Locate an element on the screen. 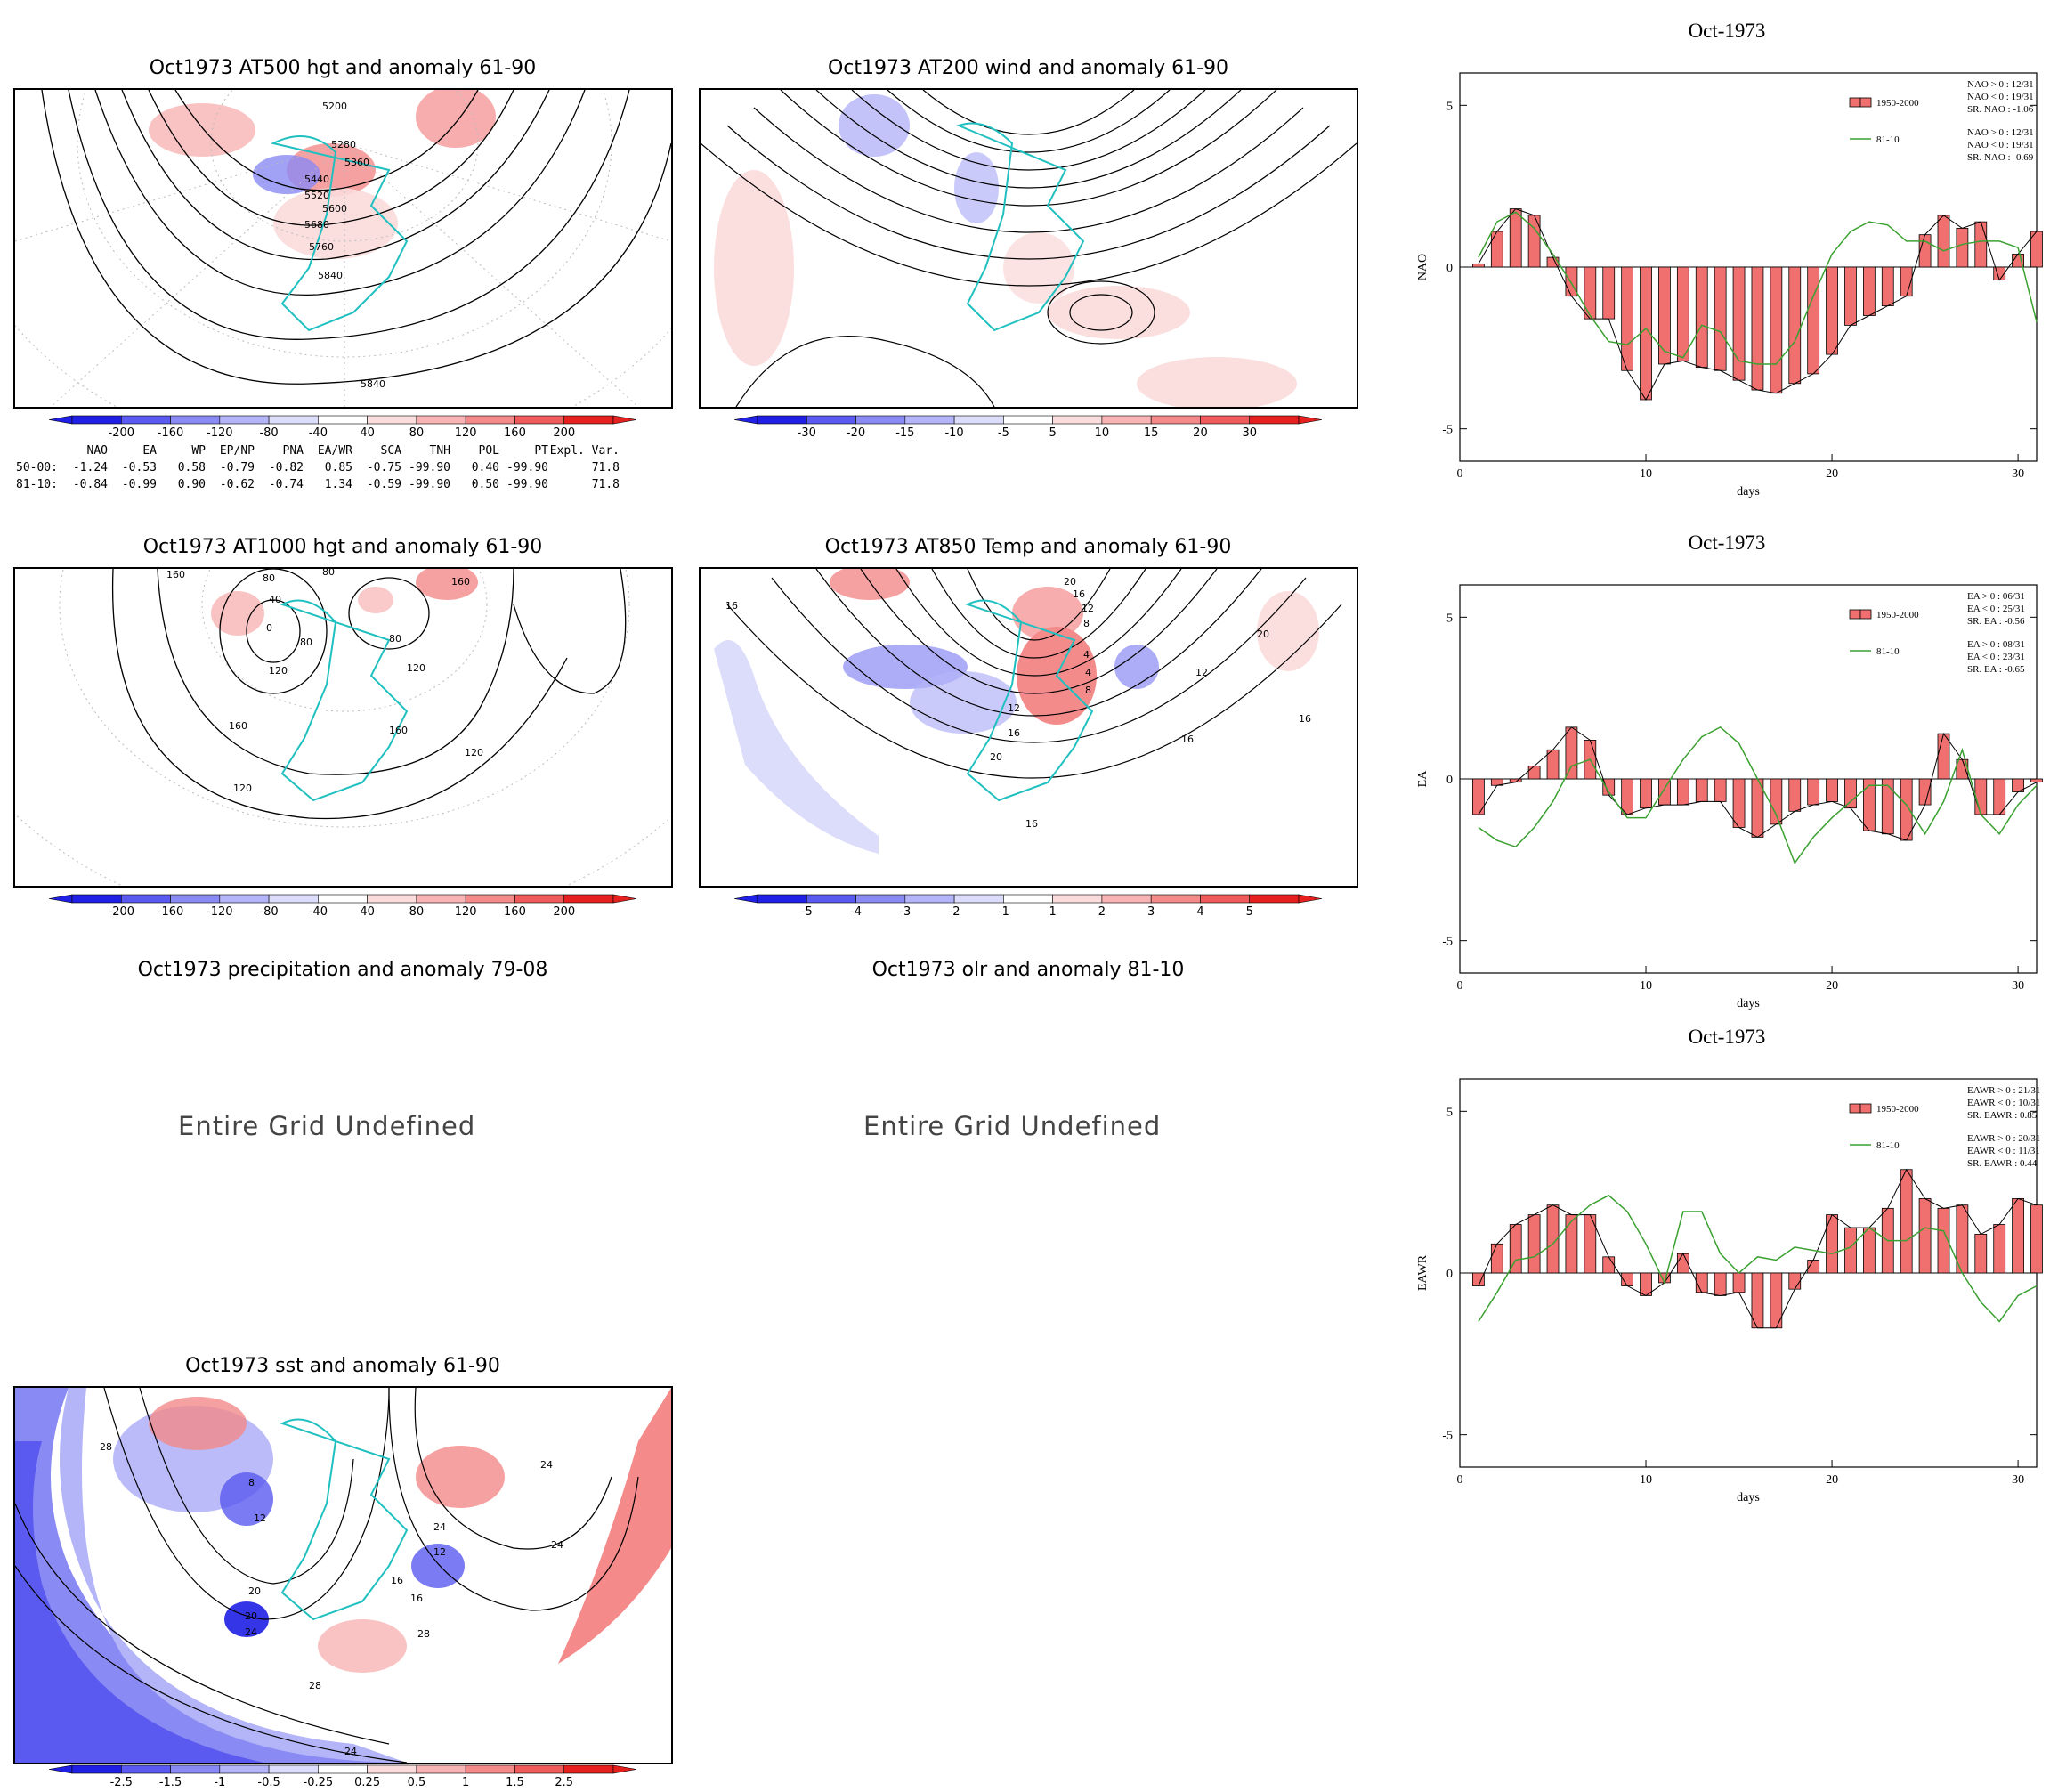  colorbar-tick-label: -200 is located at coordinates (122, 912).